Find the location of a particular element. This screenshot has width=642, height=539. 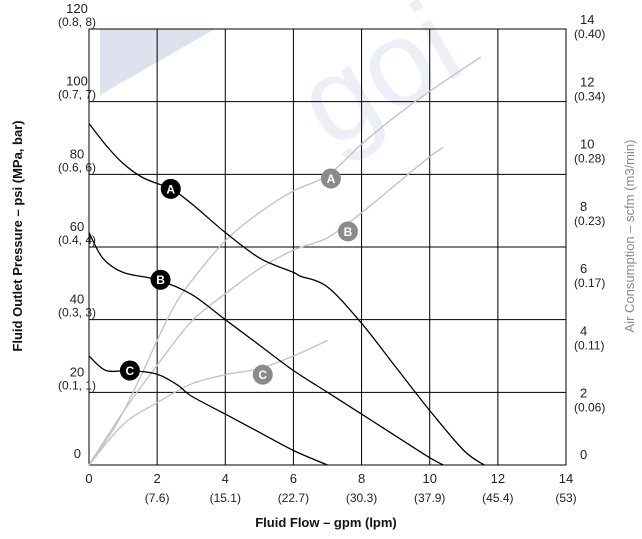

pressure-curve-label-c: C is located at coordinates (130, 371).